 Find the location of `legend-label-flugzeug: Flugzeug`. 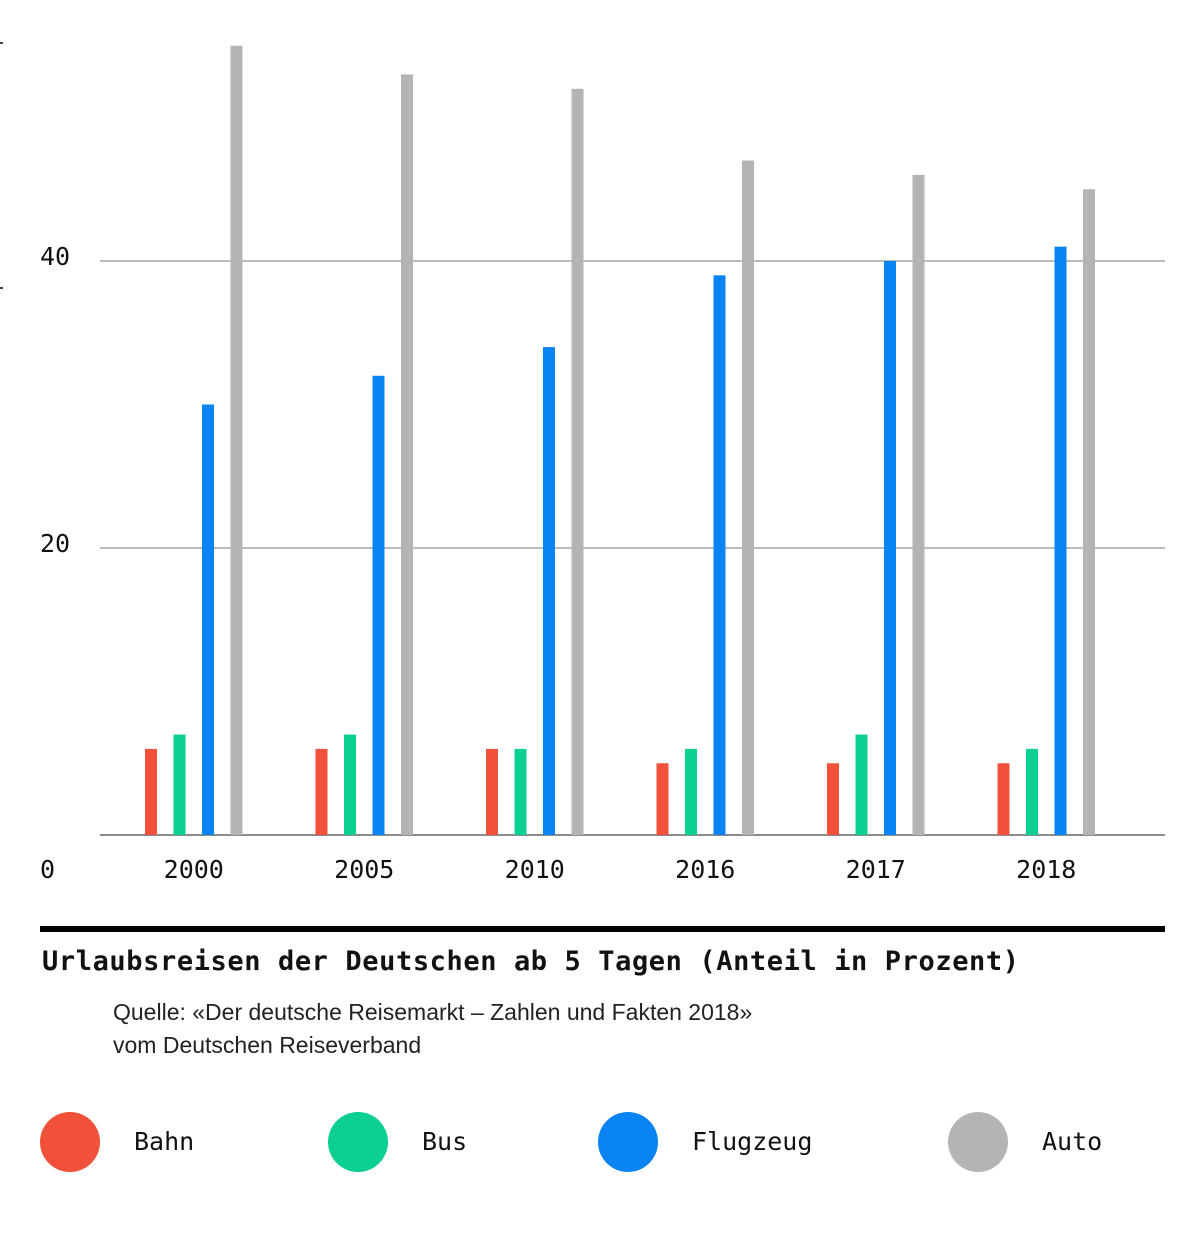

legend-label-flugzeug: Flugzeug is located at coordinates (752, 1141).